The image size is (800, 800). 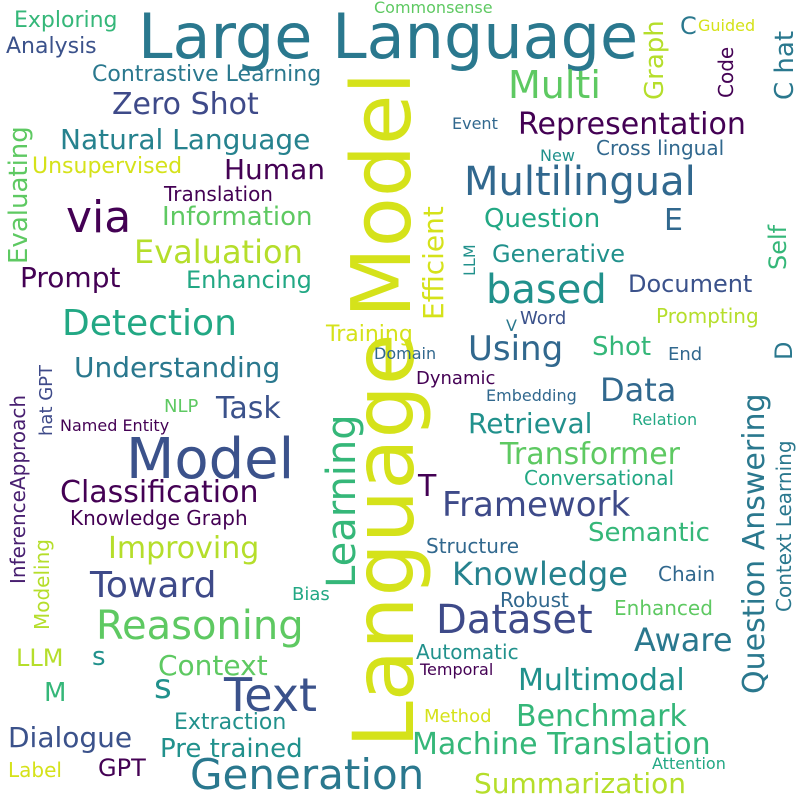 I want to click on word-enhanced: Enhanced, so click(x=663, y=608).